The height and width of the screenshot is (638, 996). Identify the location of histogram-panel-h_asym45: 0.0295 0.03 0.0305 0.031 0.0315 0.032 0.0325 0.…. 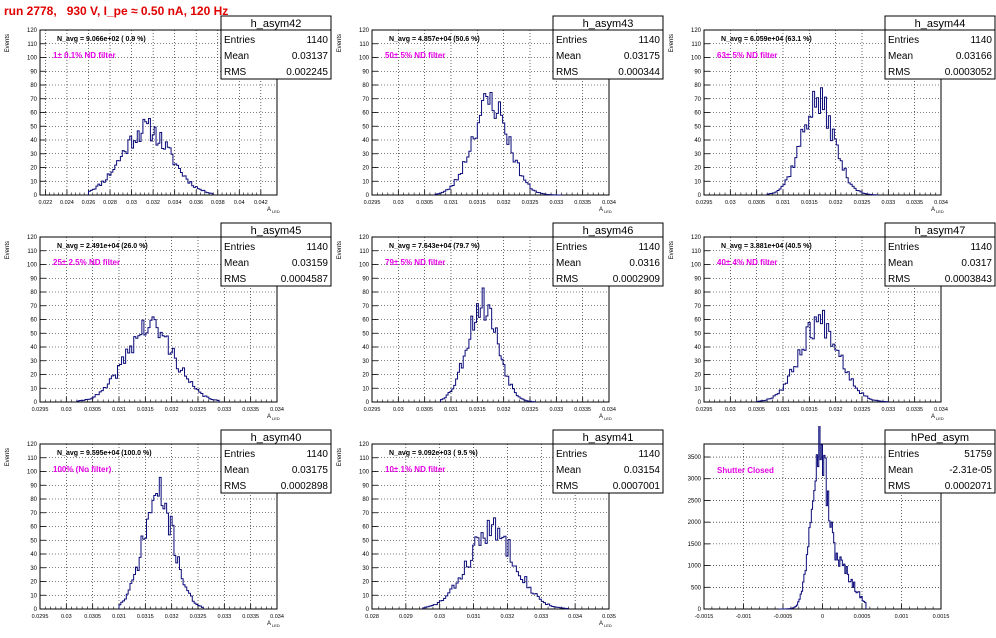
(166, 325).